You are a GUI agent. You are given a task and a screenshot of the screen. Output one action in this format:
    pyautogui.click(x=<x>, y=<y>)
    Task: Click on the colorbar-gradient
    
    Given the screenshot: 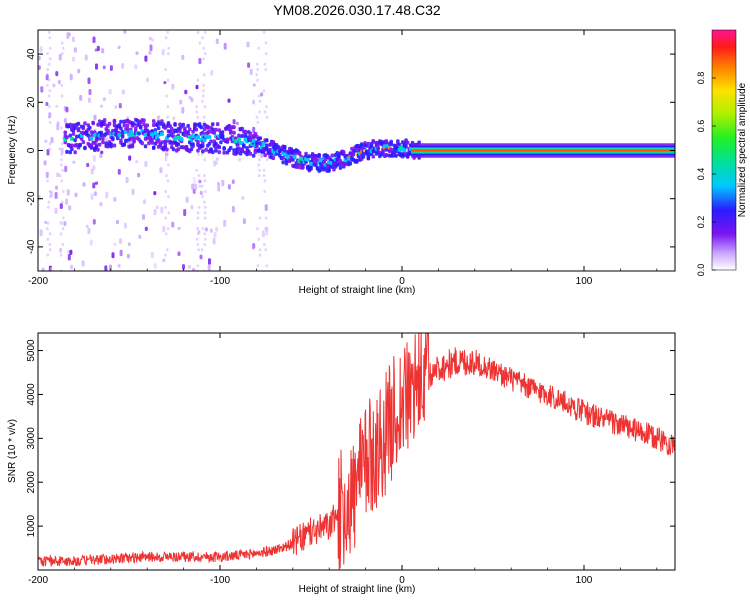 What is the action you would take?
    pyautogui.click(x=724, y=150)
    